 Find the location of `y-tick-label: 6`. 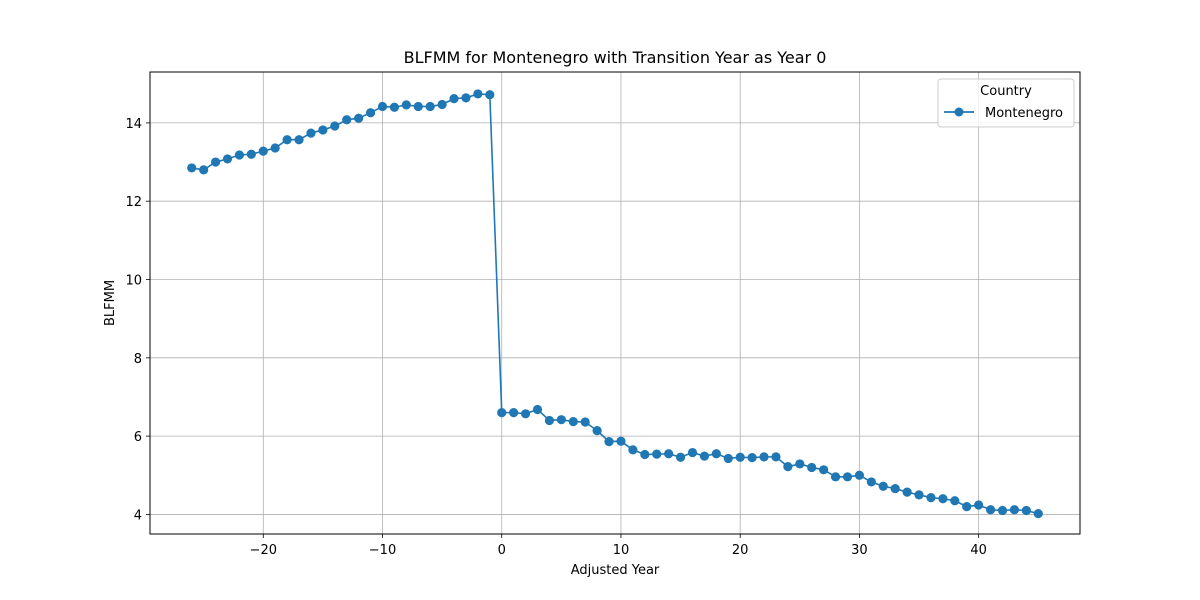

y-tick-label: 6 is located at coordinates (138, 437).